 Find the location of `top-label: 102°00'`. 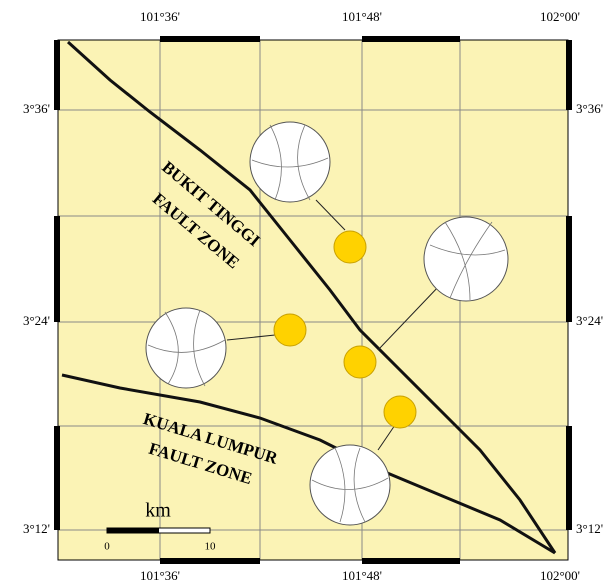

top-label: 102°00' is located at coordinates (560, 16).